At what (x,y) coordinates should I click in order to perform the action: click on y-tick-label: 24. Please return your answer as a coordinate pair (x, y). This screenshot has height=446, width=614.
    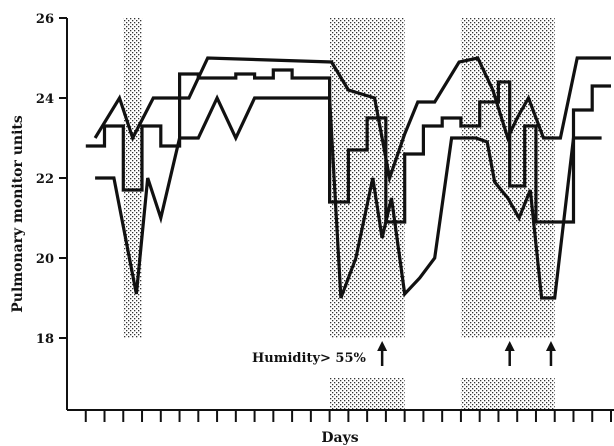
    Looking at the image, I should click on (45, 99).